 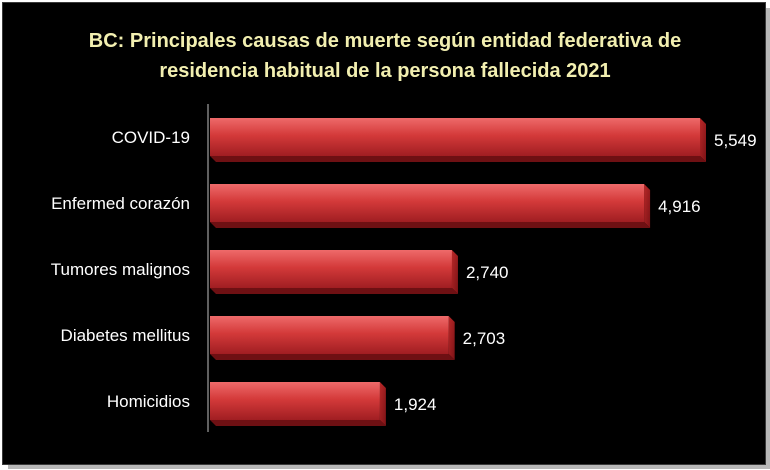 I want to click on value-label-1: 4,916, so click(x=679, y=206).